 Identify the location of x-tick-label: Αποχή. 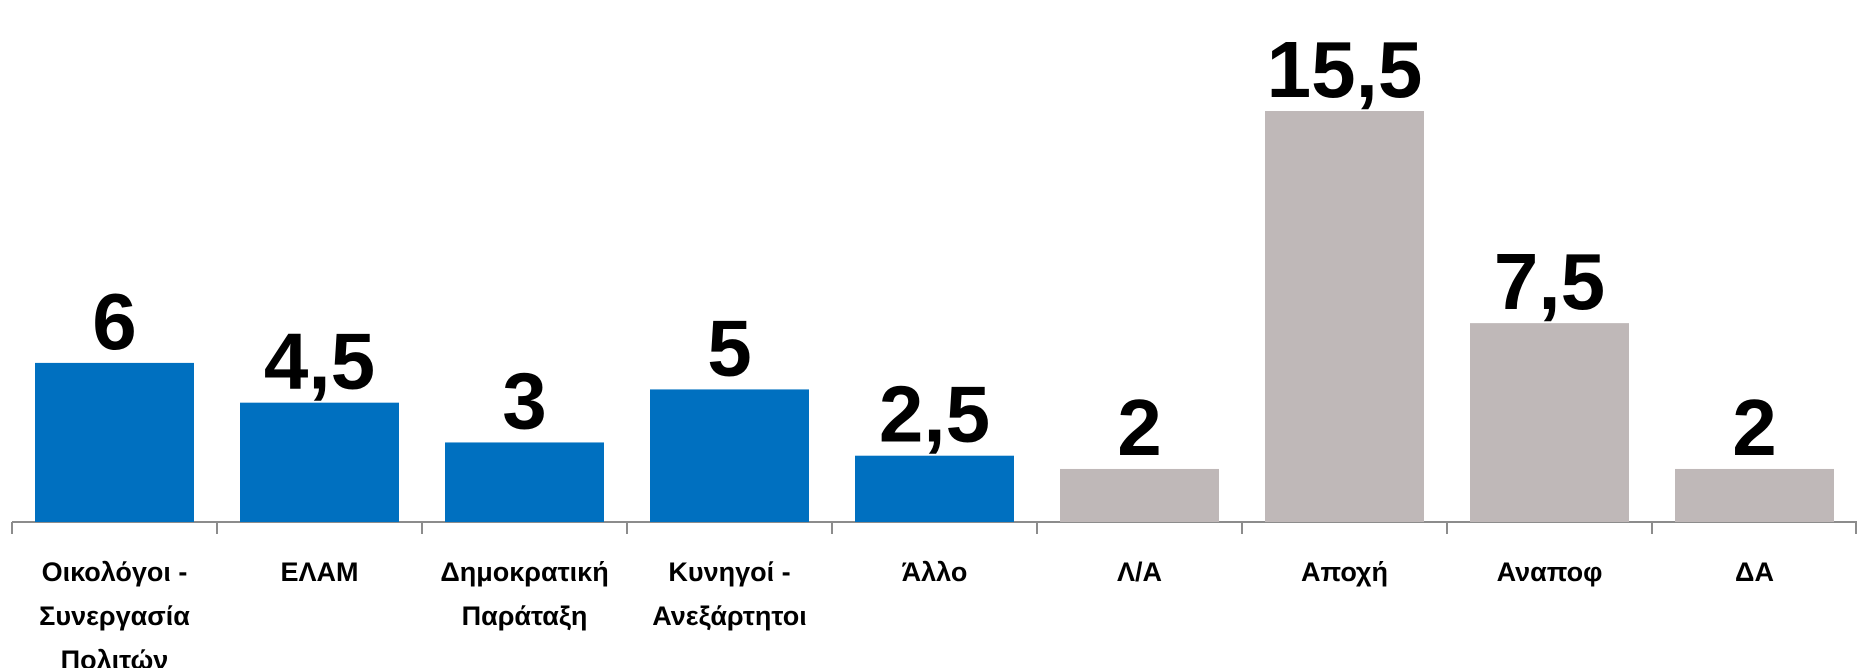
(1344, 572).